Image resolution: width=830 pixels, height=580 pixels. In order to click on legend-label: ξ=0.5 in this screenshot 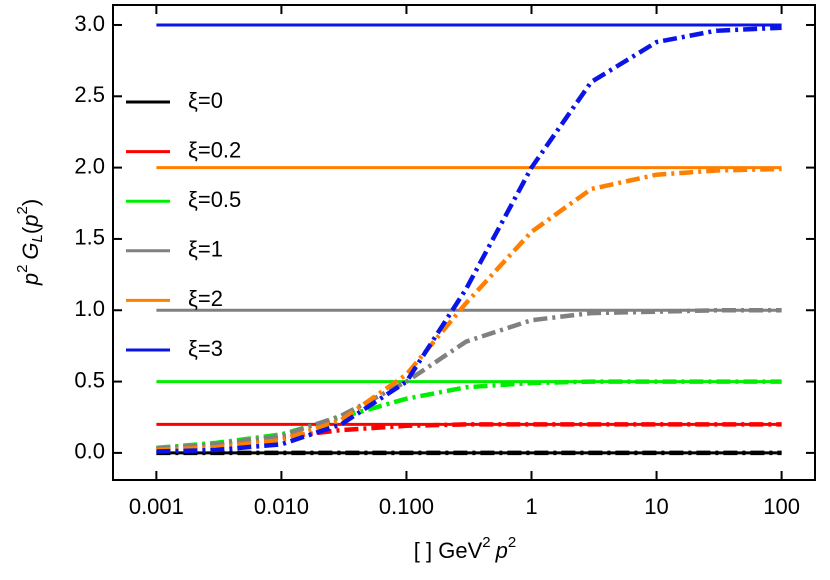, I will do `click(214, 199)`.